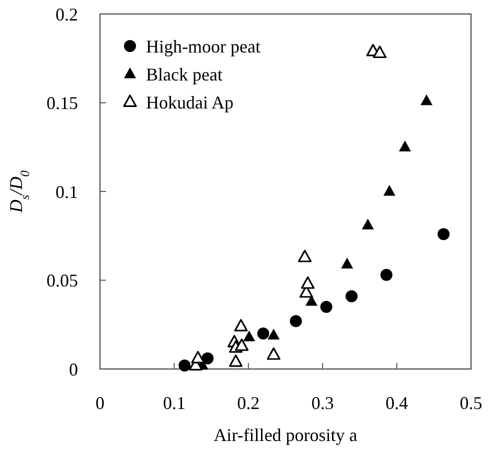 This screenshot has width=489, height=453. I want to click on legend-label: Black peat, so click(184, 74).